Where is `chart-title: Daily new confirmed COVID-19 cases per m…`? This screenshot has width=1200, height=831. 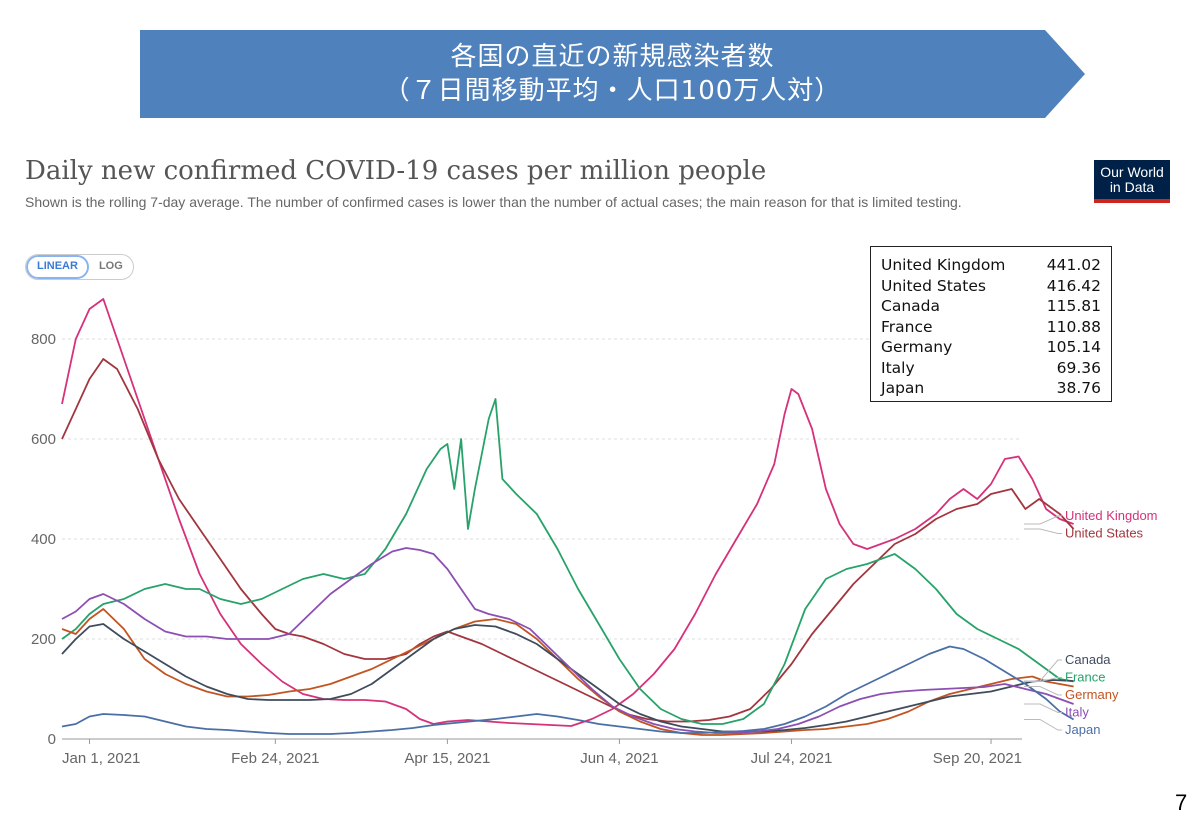
chart-title: Daily new confirmed COVID-19 cases per m… is located at coordinates (396, 171).